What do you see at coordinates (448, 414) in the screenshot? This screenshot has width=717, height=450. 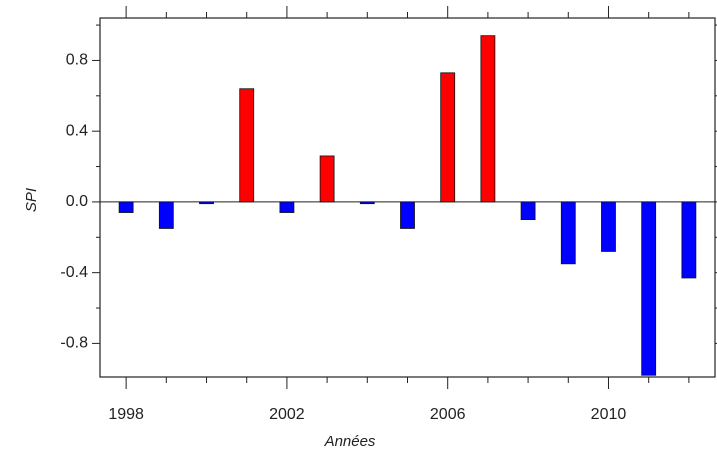 I see `x-tick-label: 2006` at bounding box center [448, 414].